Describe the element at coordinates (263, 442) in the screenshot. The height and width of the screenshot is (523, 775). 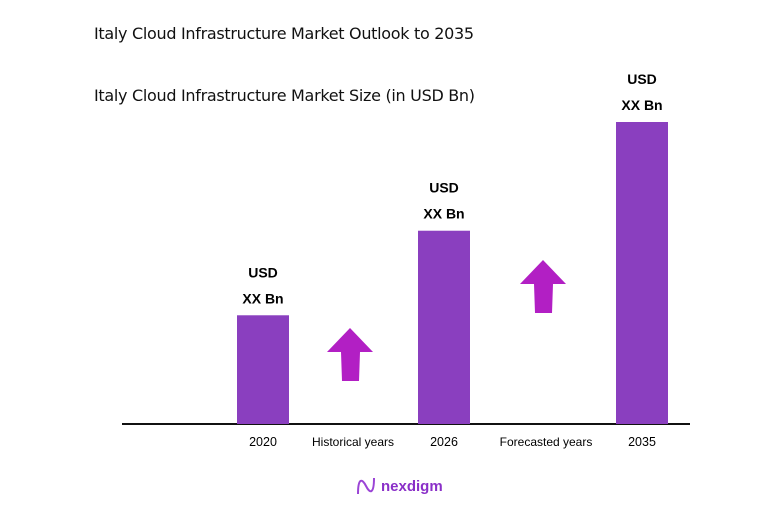
I see `x-tick-label: 2020` at that location.